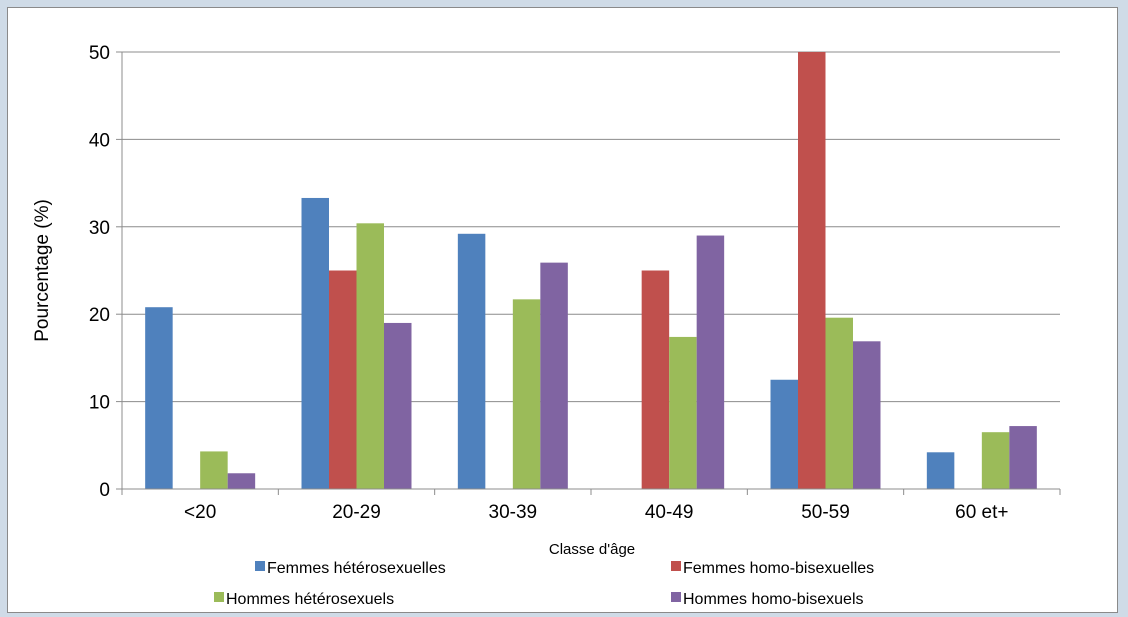 The image size is (1128, 617). I want to click on y-tick-label: 20, so click(99, 315).